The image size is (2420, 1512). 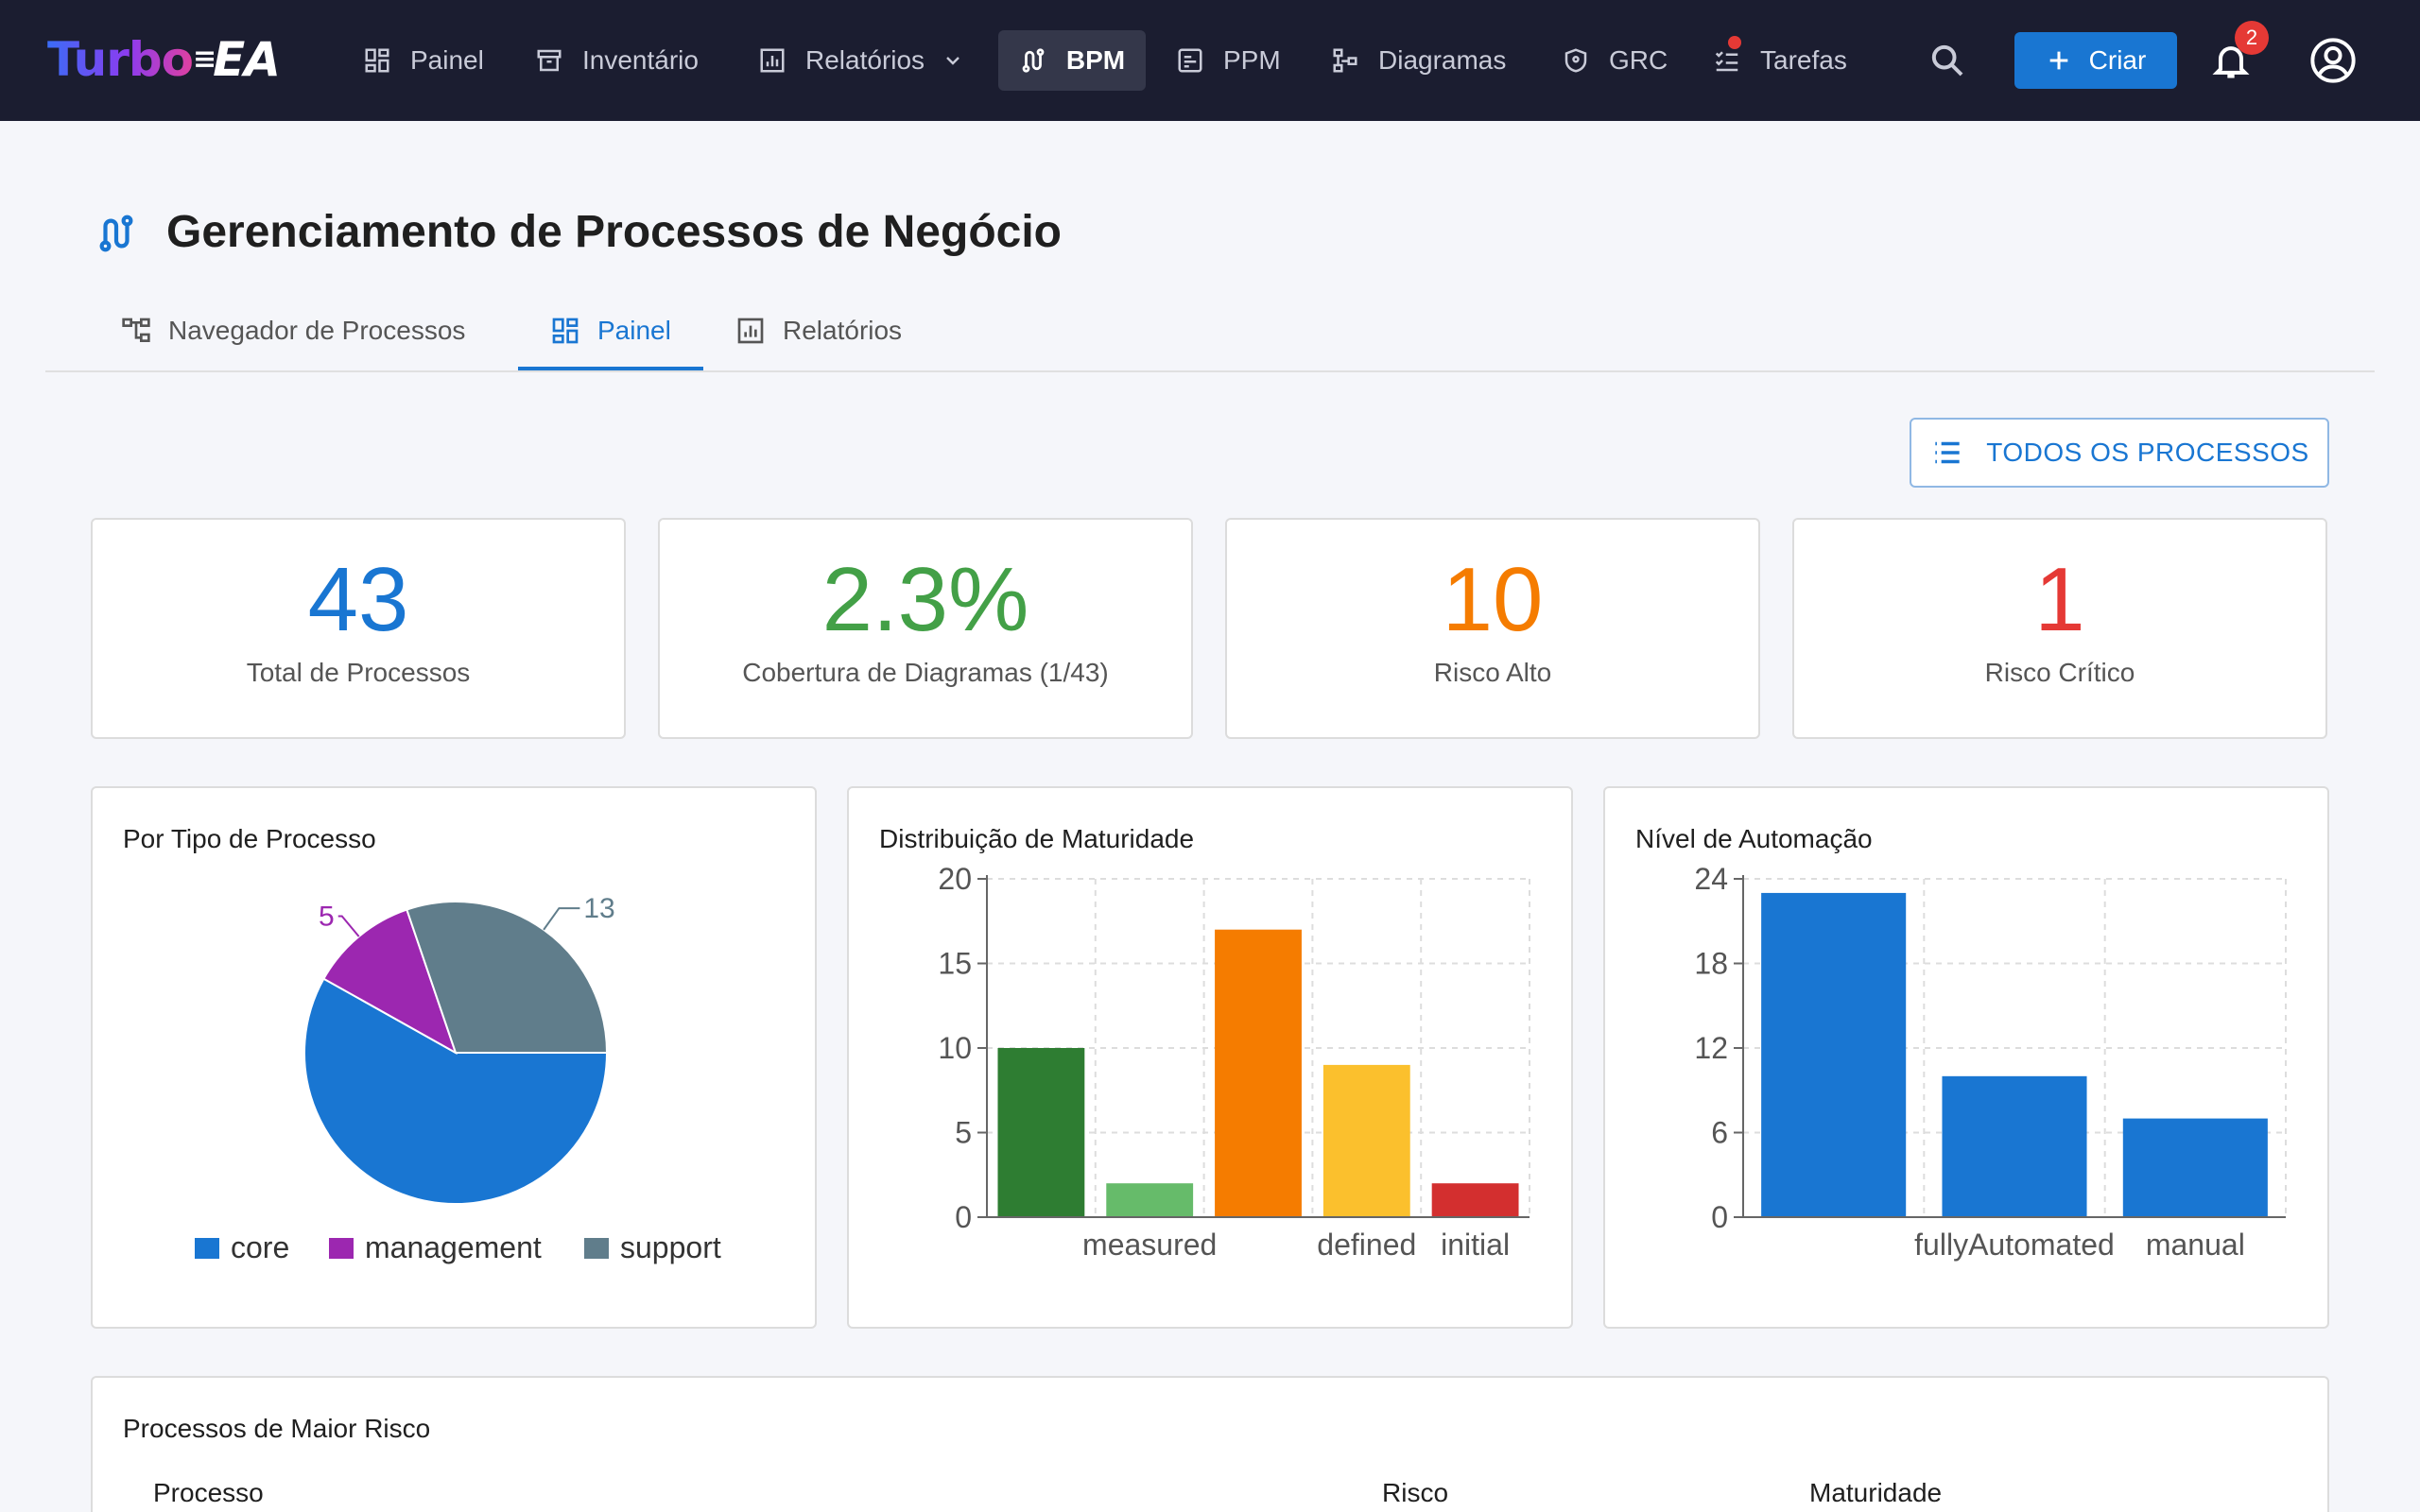 What do you see at coordinates (1947, 60) in the screenshot?
I see `search-icon` at bounding box center [1947, 60].